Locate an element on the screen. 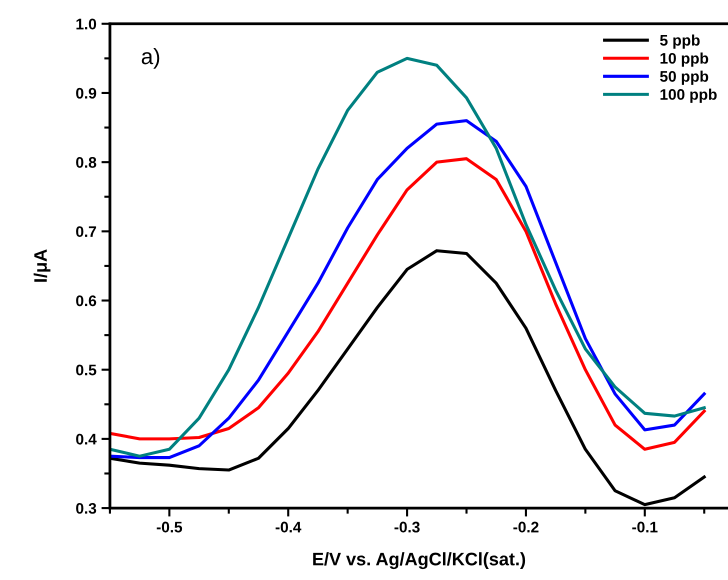 Image resolution: width=728 pixels, height=580 pixels. y-tick-label: 0.4 is located at coordinates (86, 439).